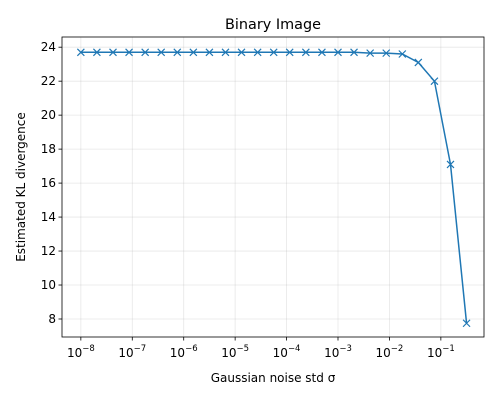  I want to click on y-tick-label: 8, so click(52, 319).